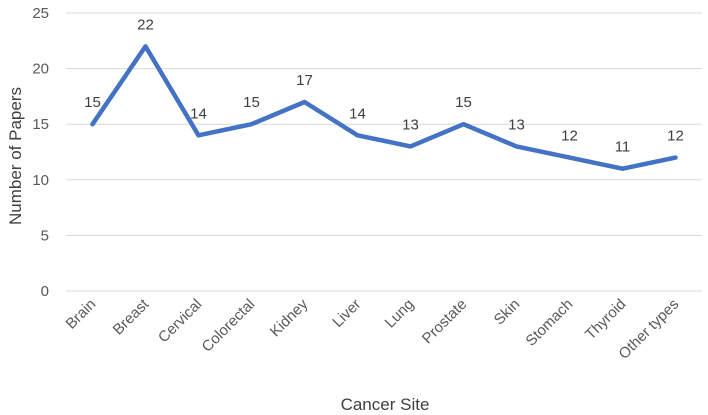 The height and width of the screenshot is (415, 708). I want to click on x-tick-label: Breast, so click(131, 316).